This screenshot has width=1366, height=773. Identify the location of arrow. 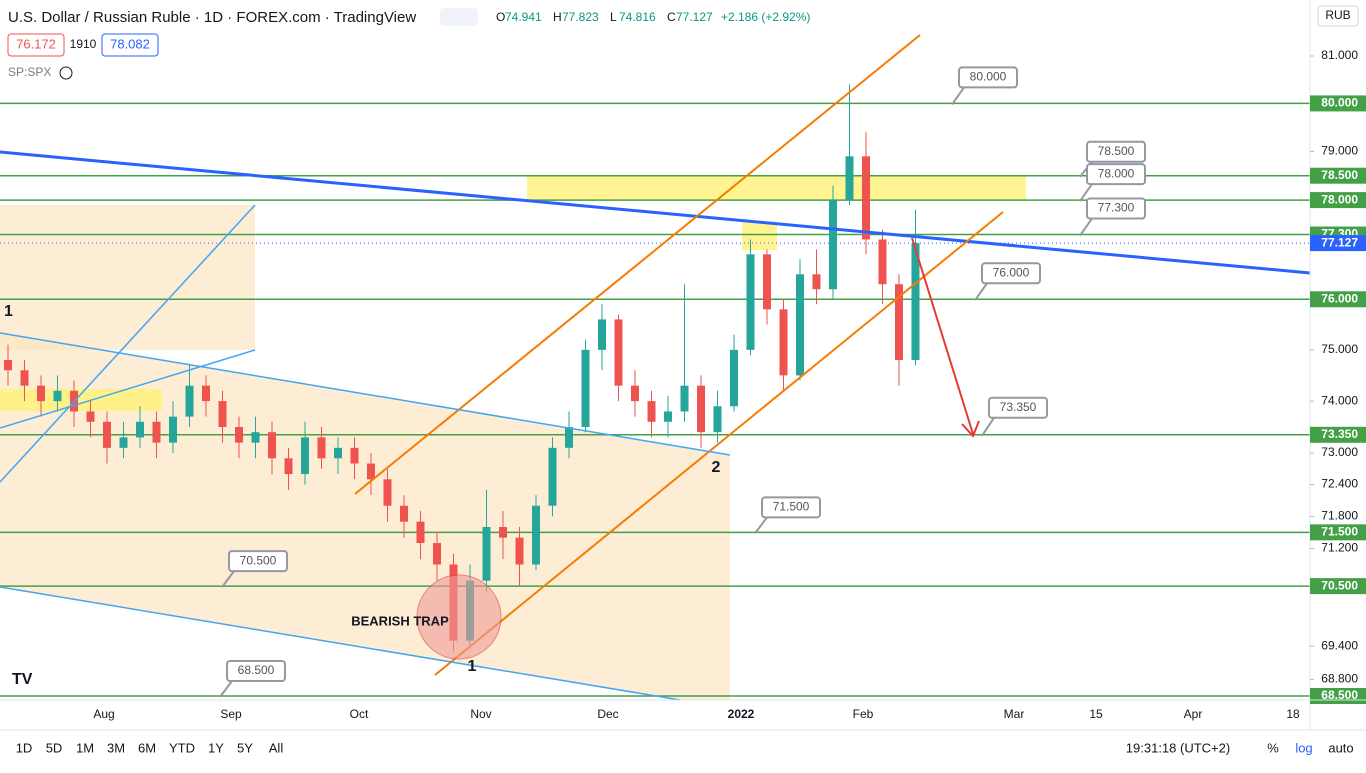
(942, 336).